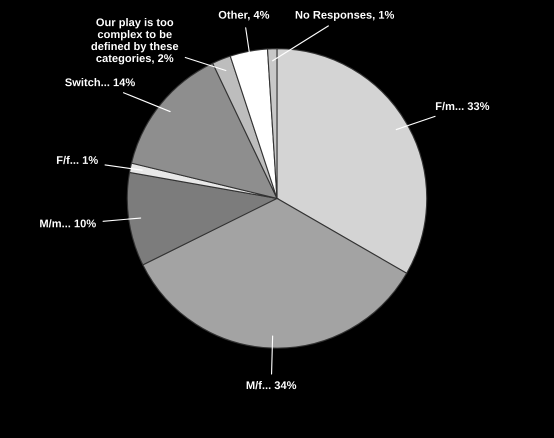 The height and width of the screenshot is (438, 554). I want to click on slice-label: Our play is too complex to be defined by these categories, 2%, so click(134, 41).